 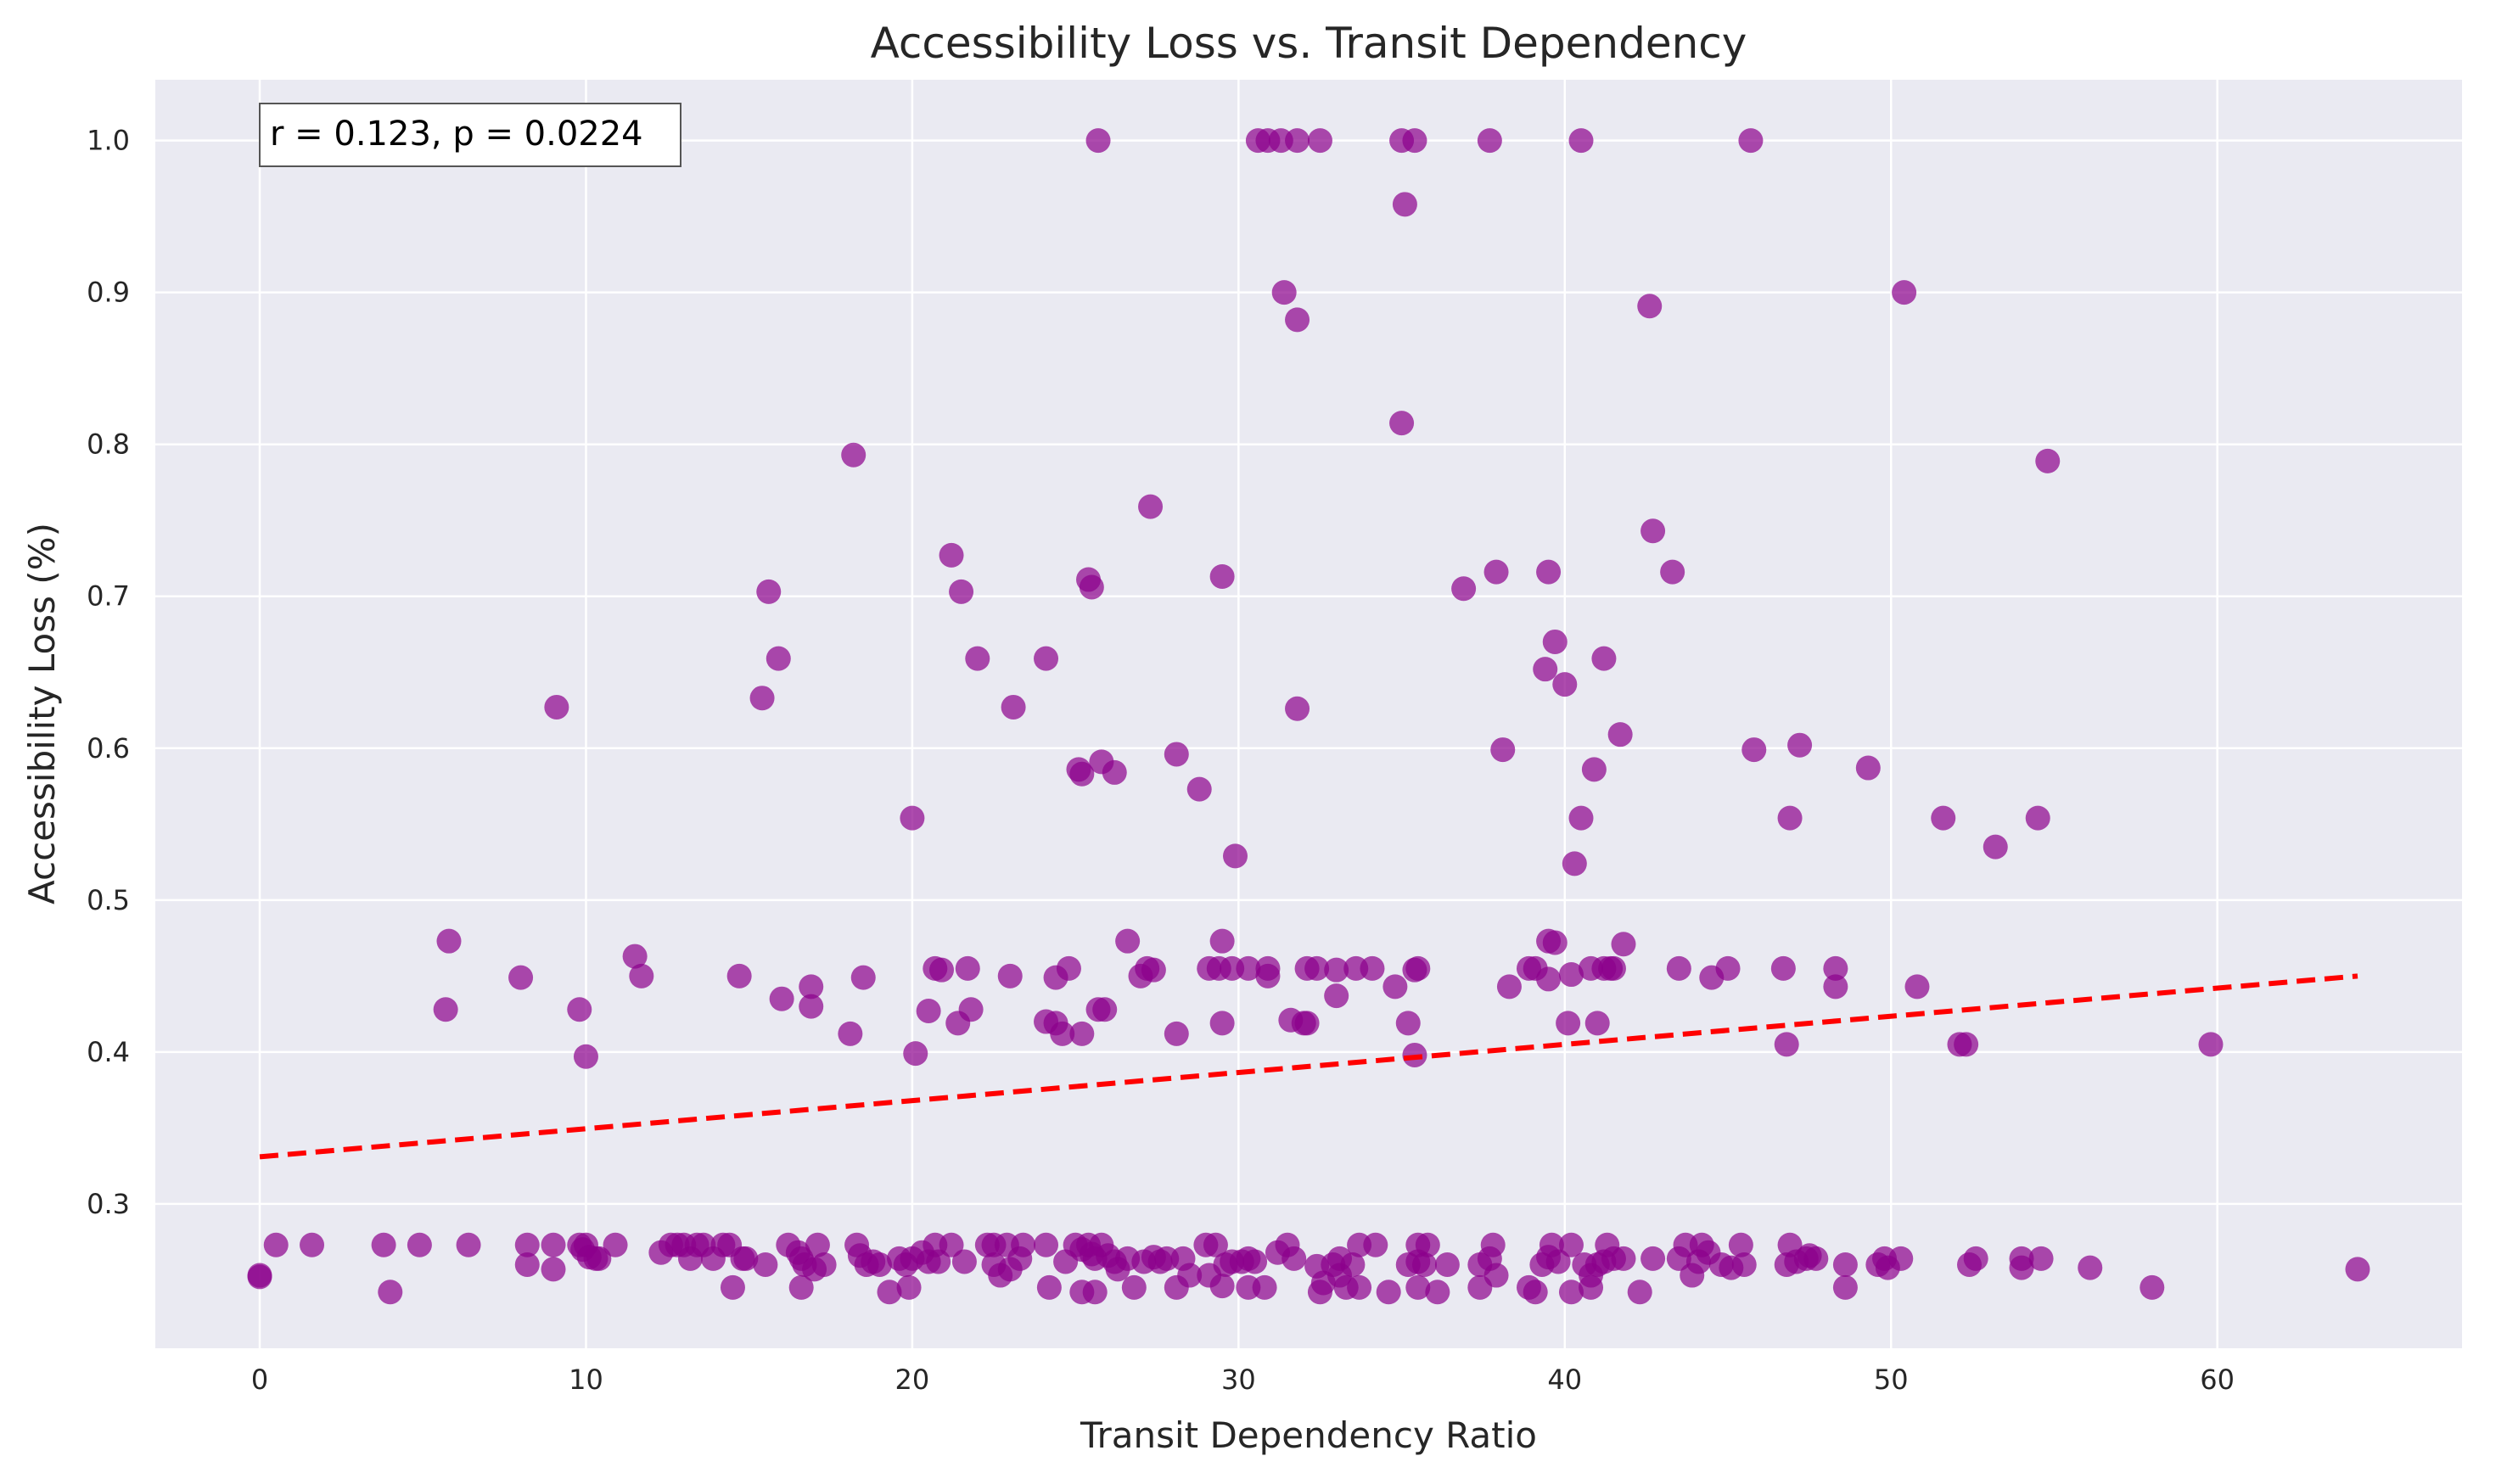 What do you see at coordinates (2218, 1380) in the screenshot?
I see `x-tick-label: 60` at bounding box center [2218, 1380].